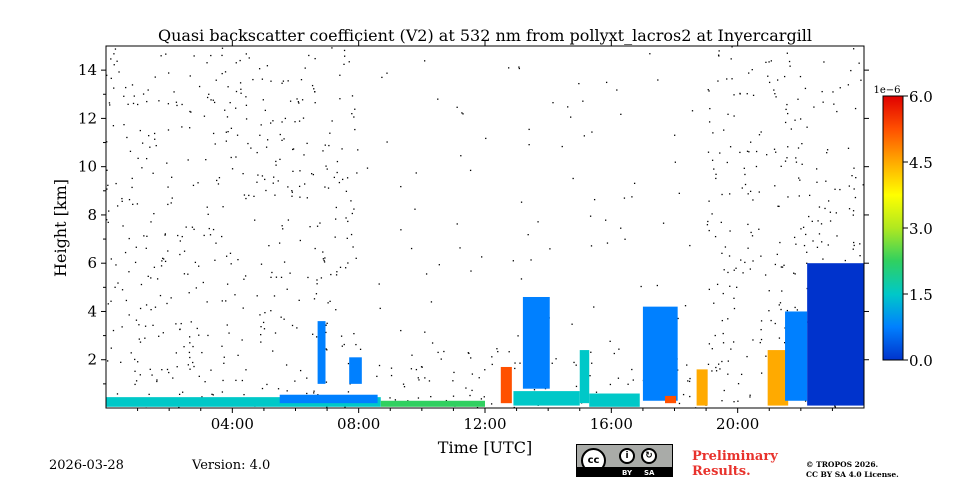 Image resolution: width=960 pixels, height=480 pixels. I want to click on cc-license-badge: cc i ↻ BY SA, so click(624, 460).